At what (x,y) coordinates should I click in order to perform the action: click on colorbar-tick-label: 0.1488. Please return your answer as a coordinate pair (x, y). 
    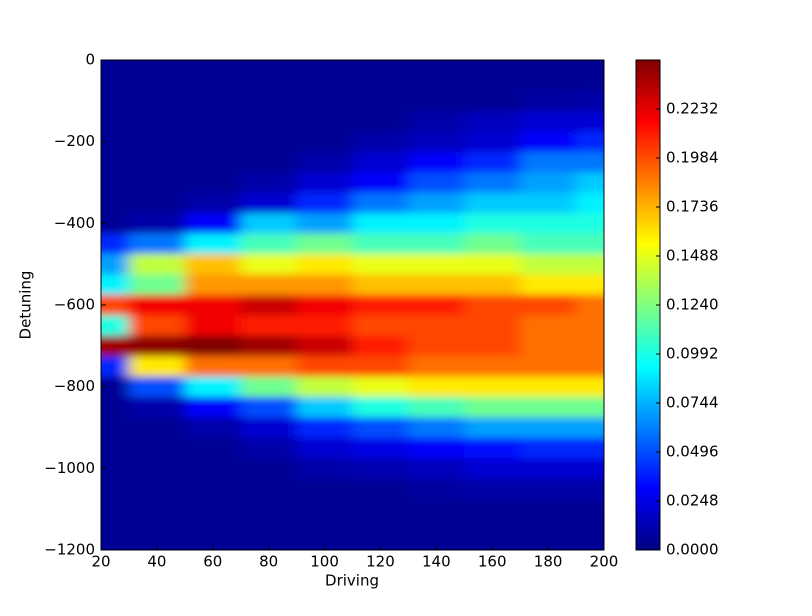
    Looking at the image, I should click on (692, 256).